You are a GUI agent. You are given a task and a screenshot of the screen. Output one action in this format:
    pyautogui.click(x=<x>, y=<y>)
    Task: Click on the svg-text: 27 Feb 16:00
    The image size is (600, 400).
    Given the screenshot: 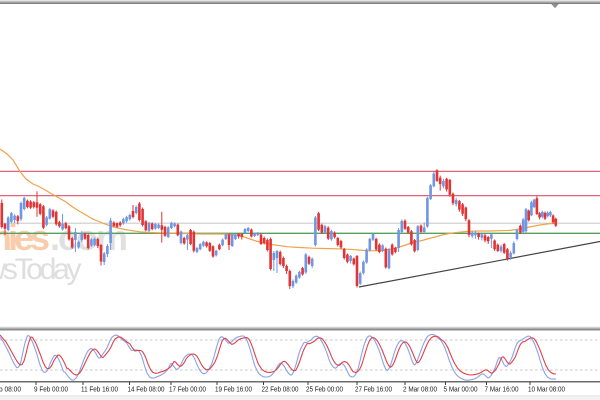 What is the action you would take?
    pyautogui.click(x=373, y=389)
    